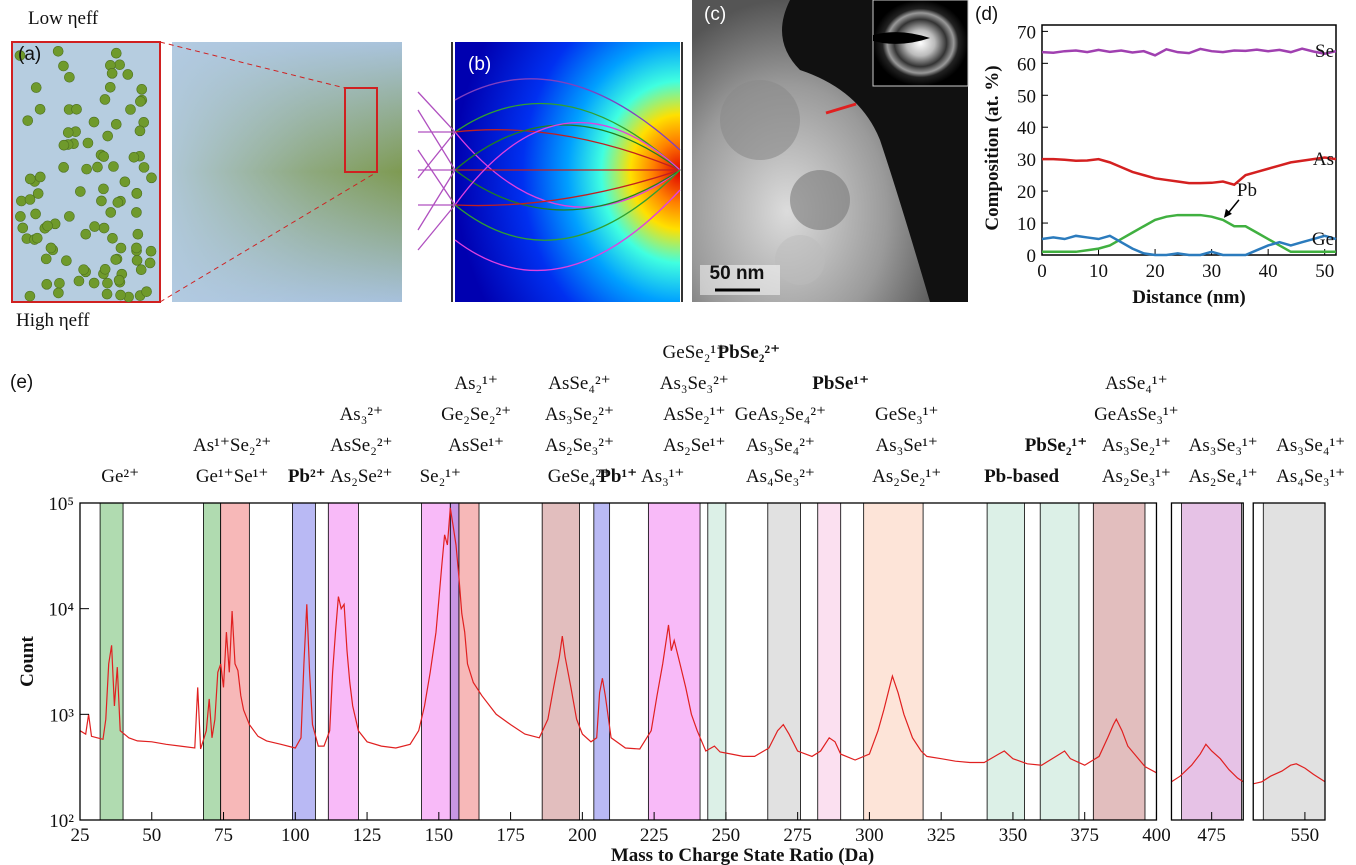  What do you see at coordinates (694, 383) in the screenshot?
I see `ion-label: As₃Se₃²⁺` at bounding box center [694, 383].